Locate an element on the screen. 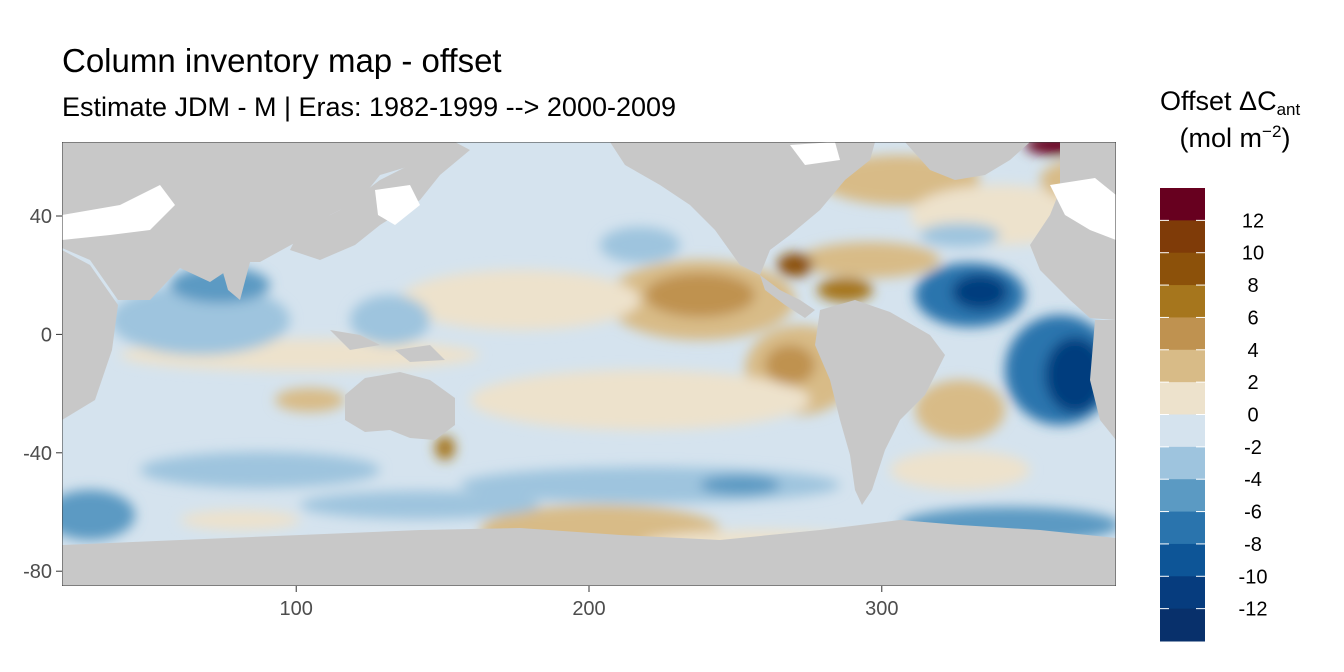  legend-unit-prefix: (mol m is located at coordinates (1221, 138).